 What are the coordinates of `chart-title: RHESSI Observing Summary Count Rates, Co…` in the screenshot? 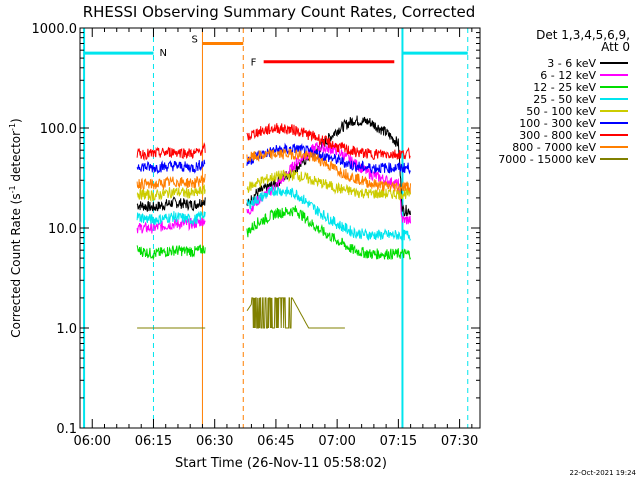 It's located at (279, 12).